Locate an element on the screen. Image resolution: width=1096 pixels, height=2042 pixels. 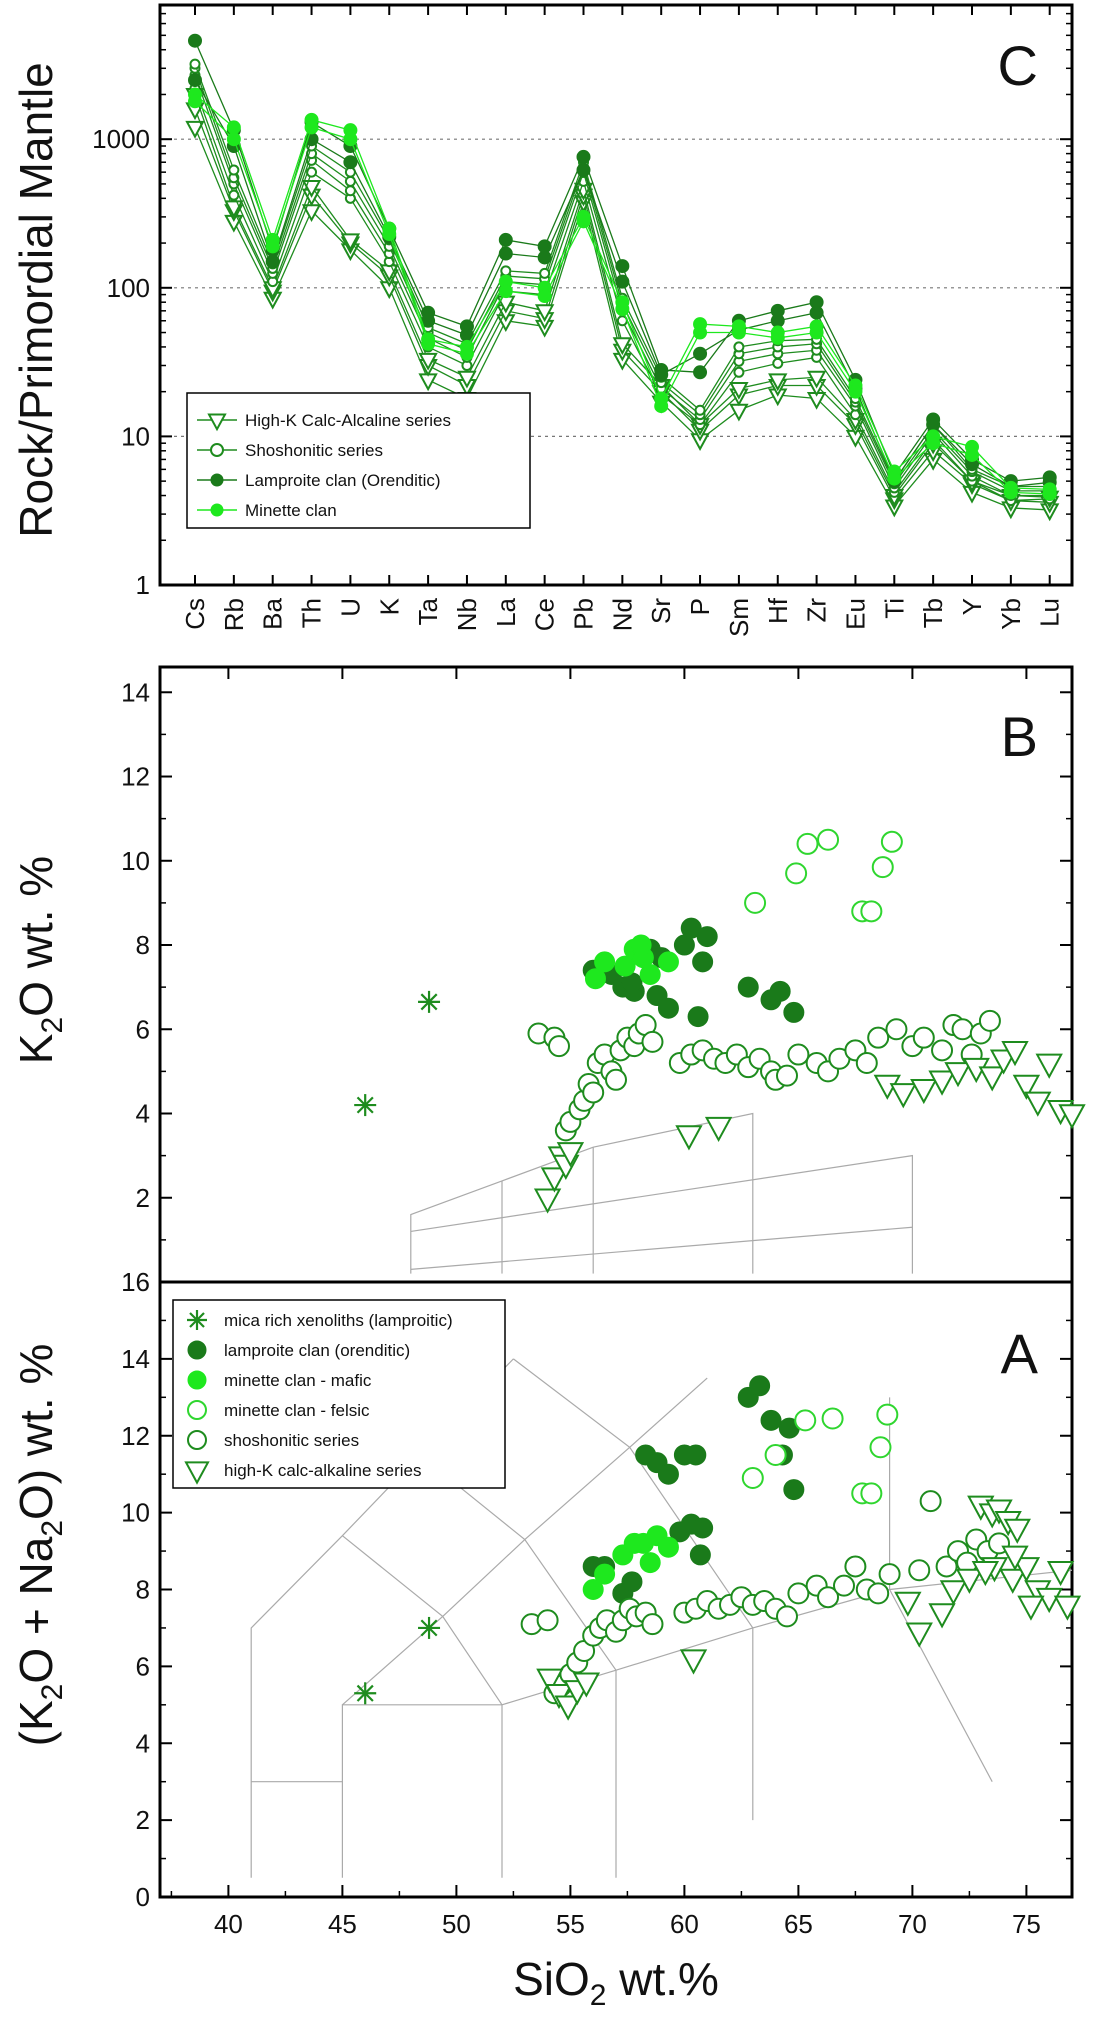
legend-box is located at coordinates (358, 460).